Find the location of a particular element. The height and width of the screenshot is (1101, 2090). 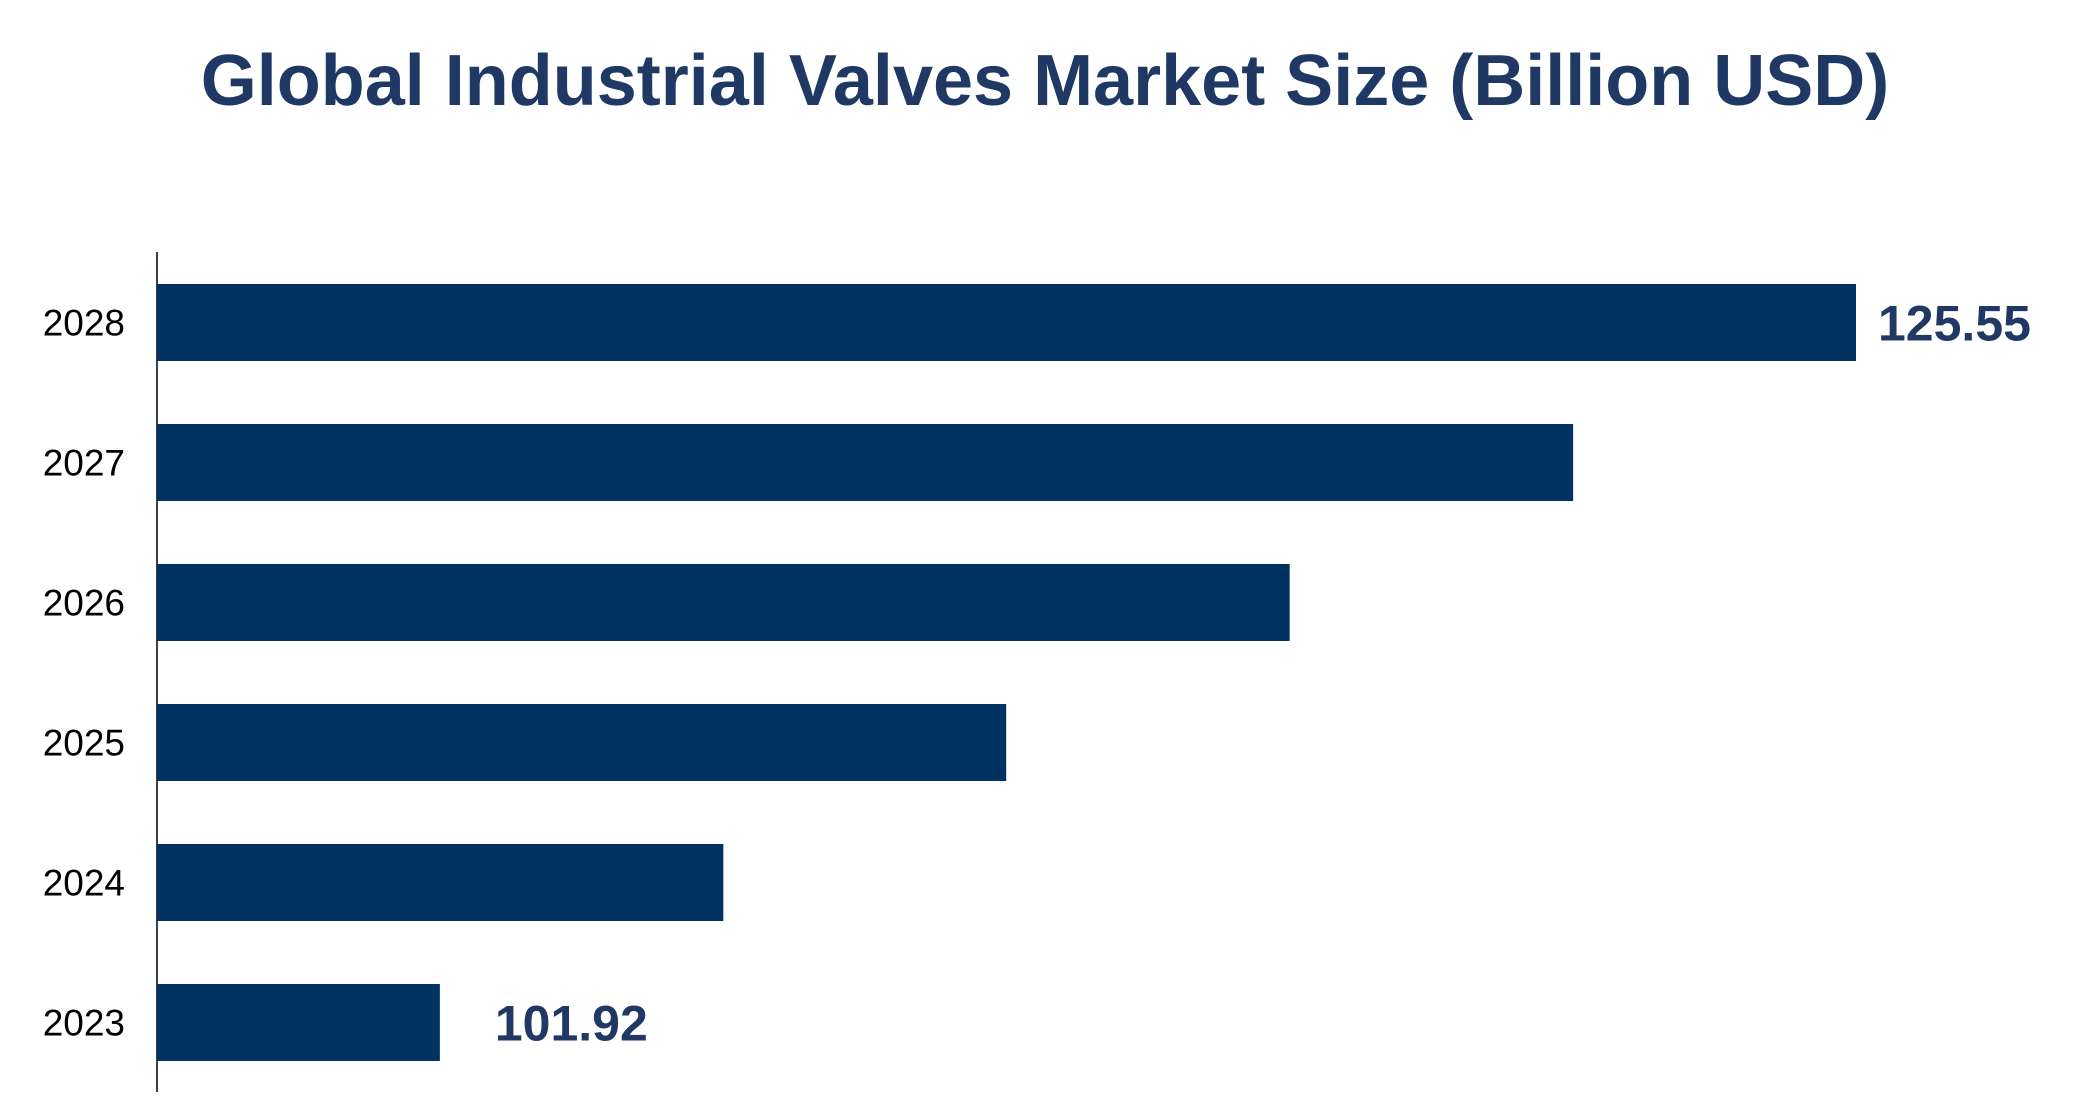

category-label-2027: 2027 is located at coordinates (84, 463).